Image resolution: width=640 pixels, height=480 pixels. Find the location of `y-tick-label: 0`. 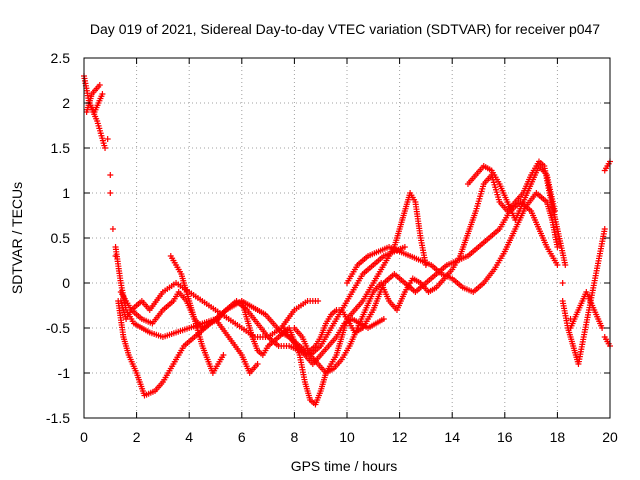

y-tick-label: 0 is located at coordinates (66, 283).